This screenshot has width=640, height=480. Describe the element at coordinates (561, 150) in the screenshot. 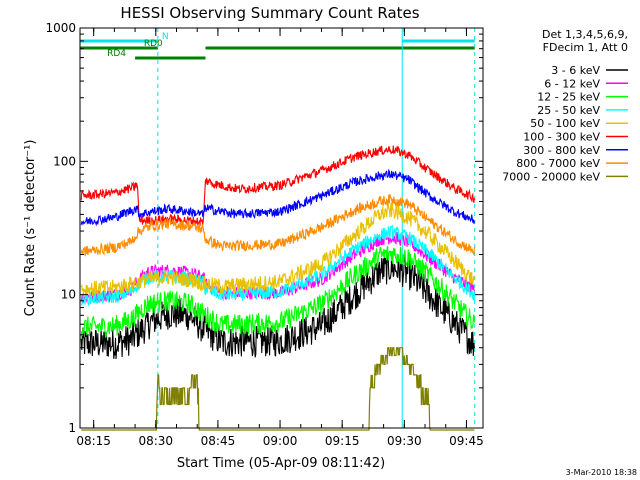

I see `legend-label: 300 - 800 keV` at that location.